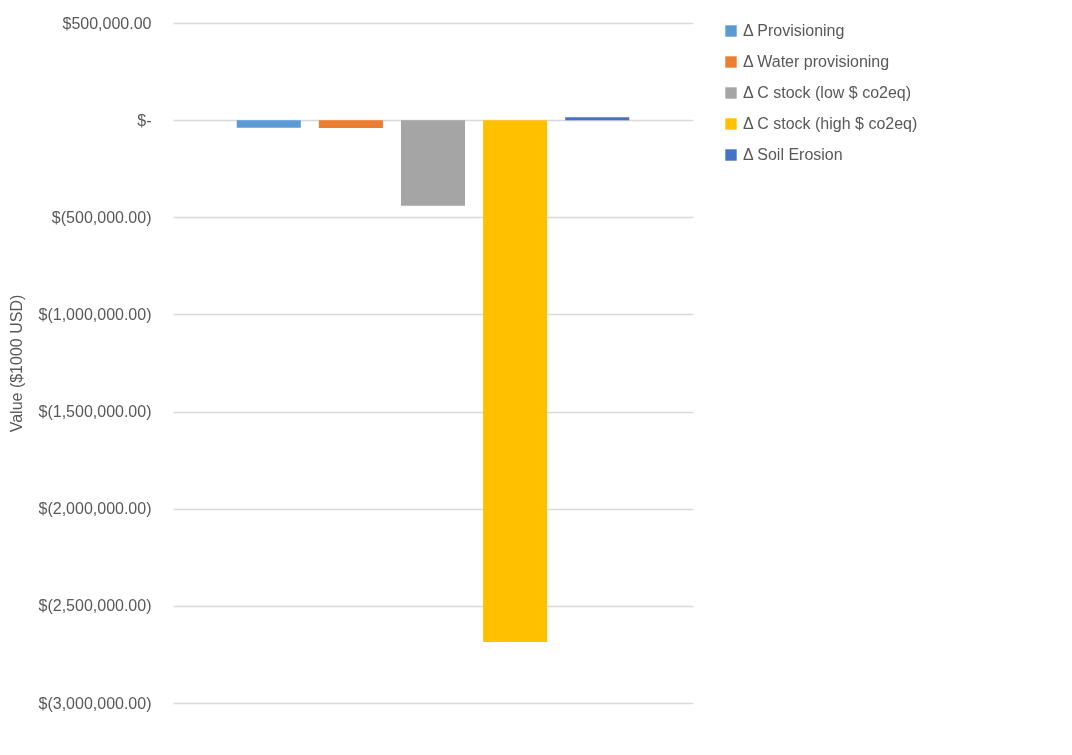 The image size is (1072, 755). I want to click on legend-label: Δ Provisioning, so click(794, 30).